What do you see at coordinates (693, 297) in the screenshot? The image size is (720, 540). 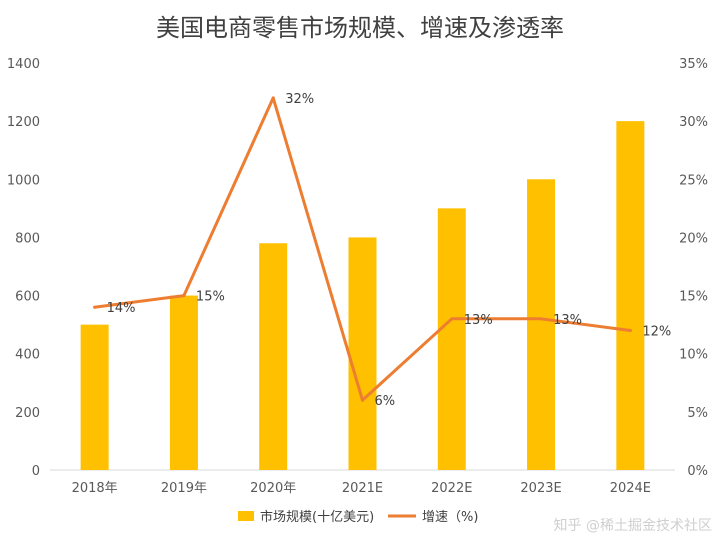 I see `right-tick-label: 15%` at bounding box center [693, 297].